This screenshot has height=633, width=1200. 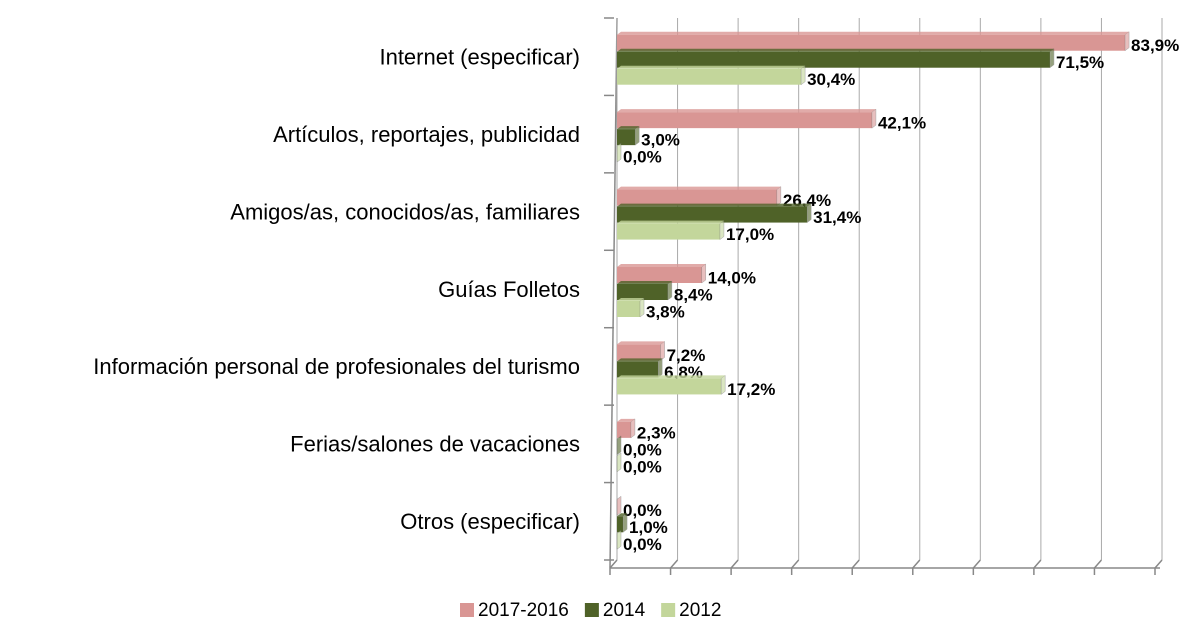 What do you see at coordinates (435, 444) in the screenshot?
I see `category-label: Ferias/salones de vacaciones` at bounding box center [435, 444].